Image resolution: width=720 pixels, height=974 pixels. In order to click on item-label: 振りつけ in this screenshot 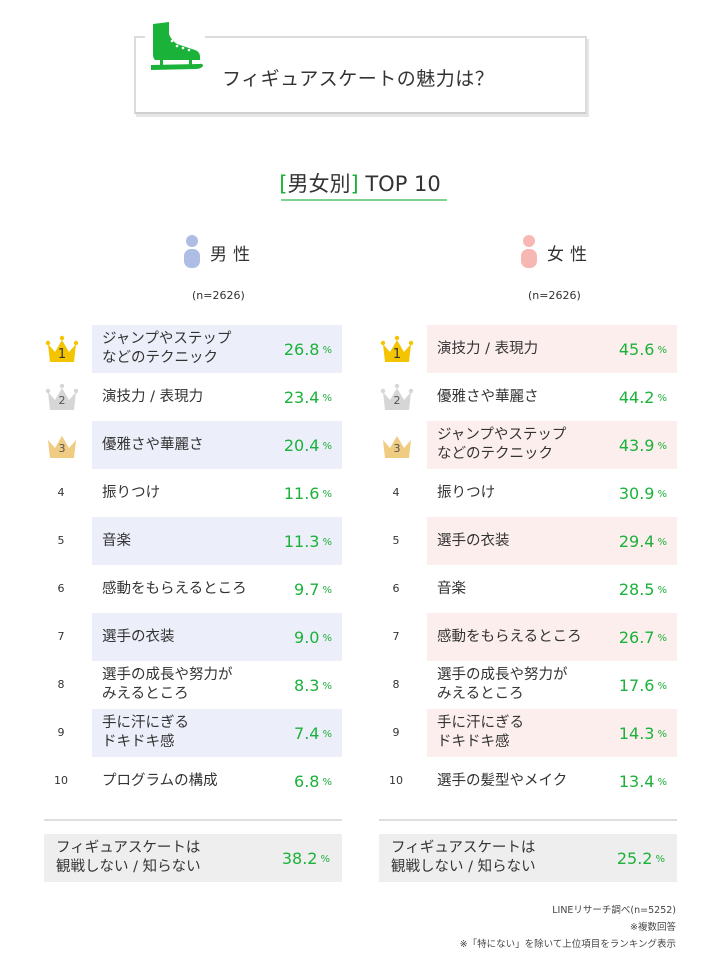, I will do `click(131, 492)`.